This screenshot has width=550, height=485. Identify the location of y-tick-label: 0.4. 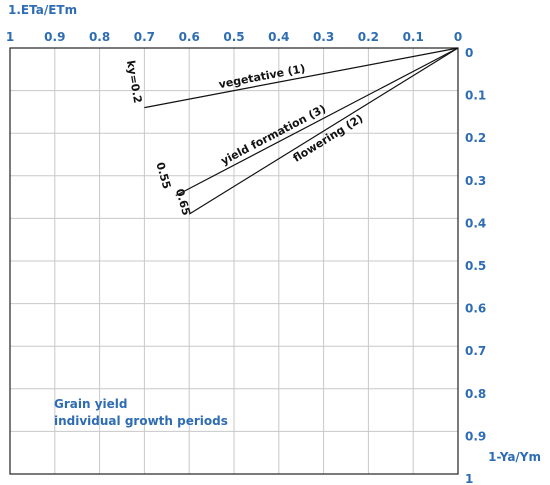
(475, 223).